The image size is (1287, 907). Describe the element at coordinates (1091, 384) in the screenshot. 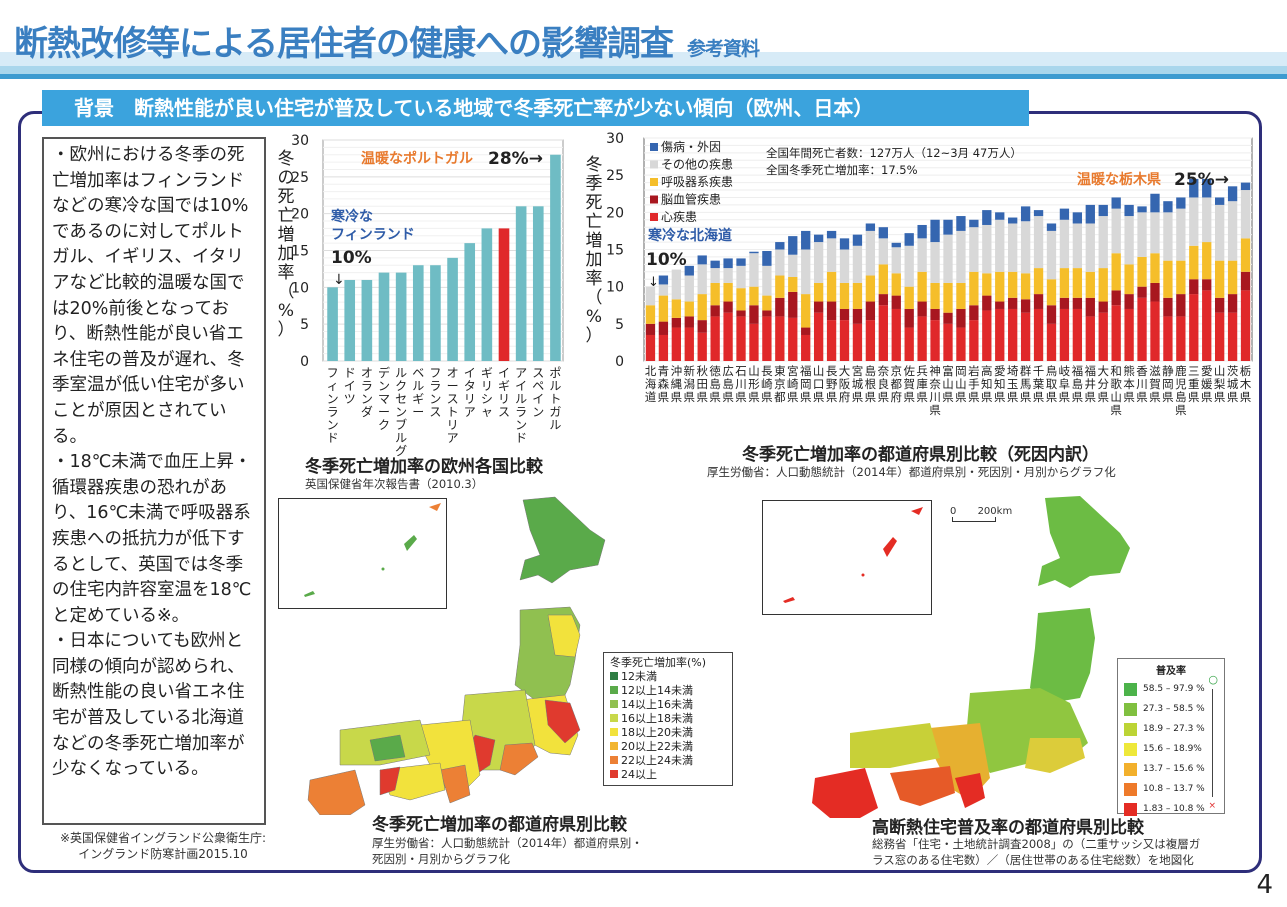

I see `x-tick-label-char: 井` at that location.